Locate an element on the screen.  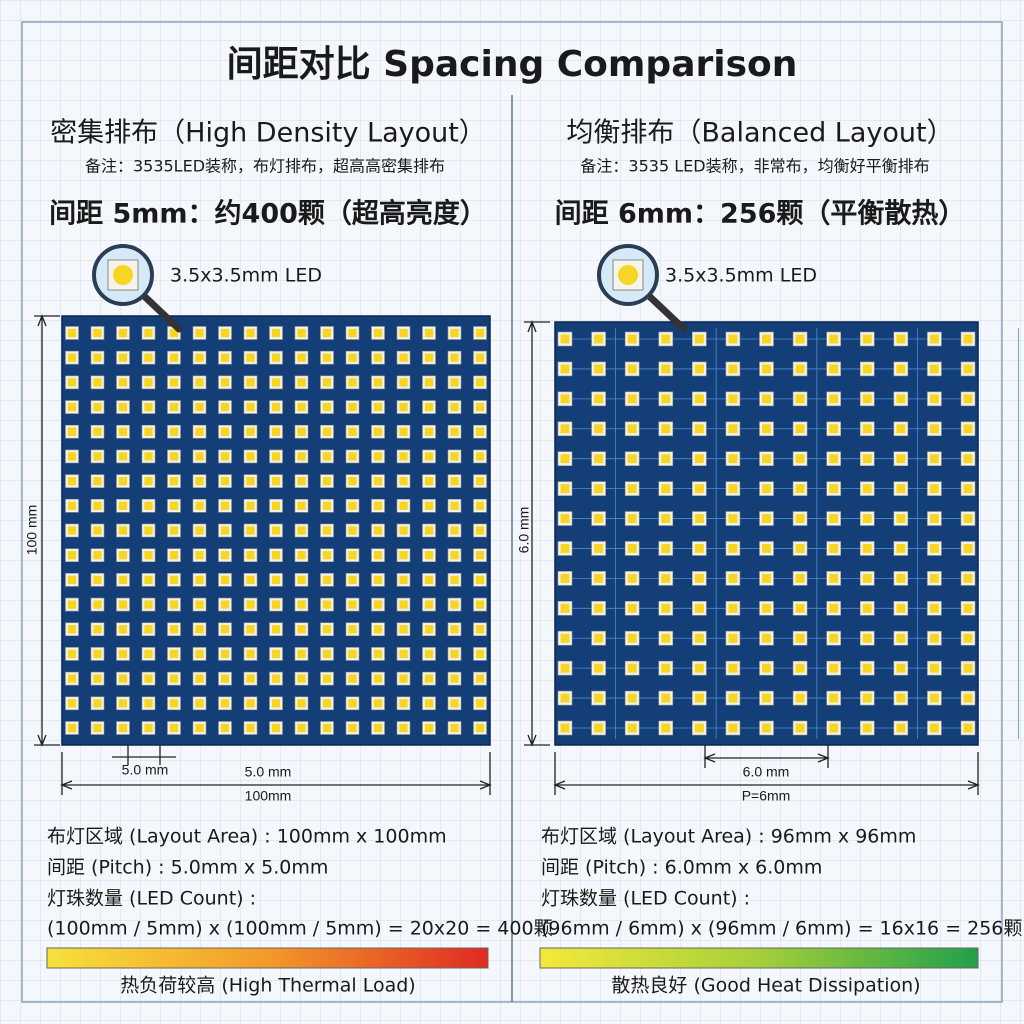
spec-line: 间距 (Pitch) : 5.0mm x 5.0mm is located at coordinates (187, 868).